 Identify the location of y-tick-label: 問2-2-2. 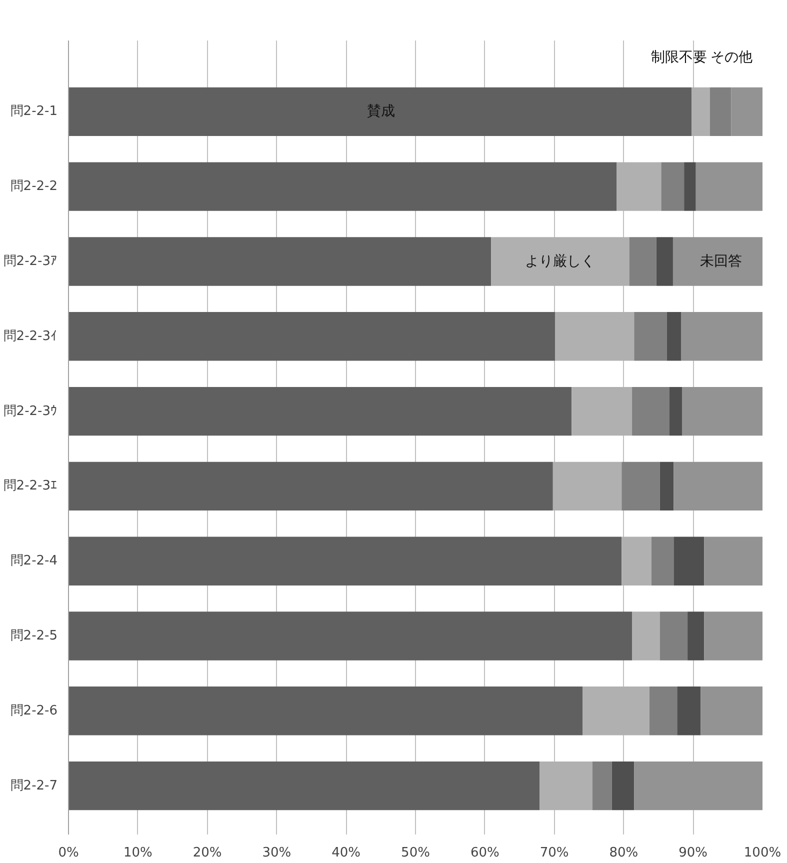
(34, 186).